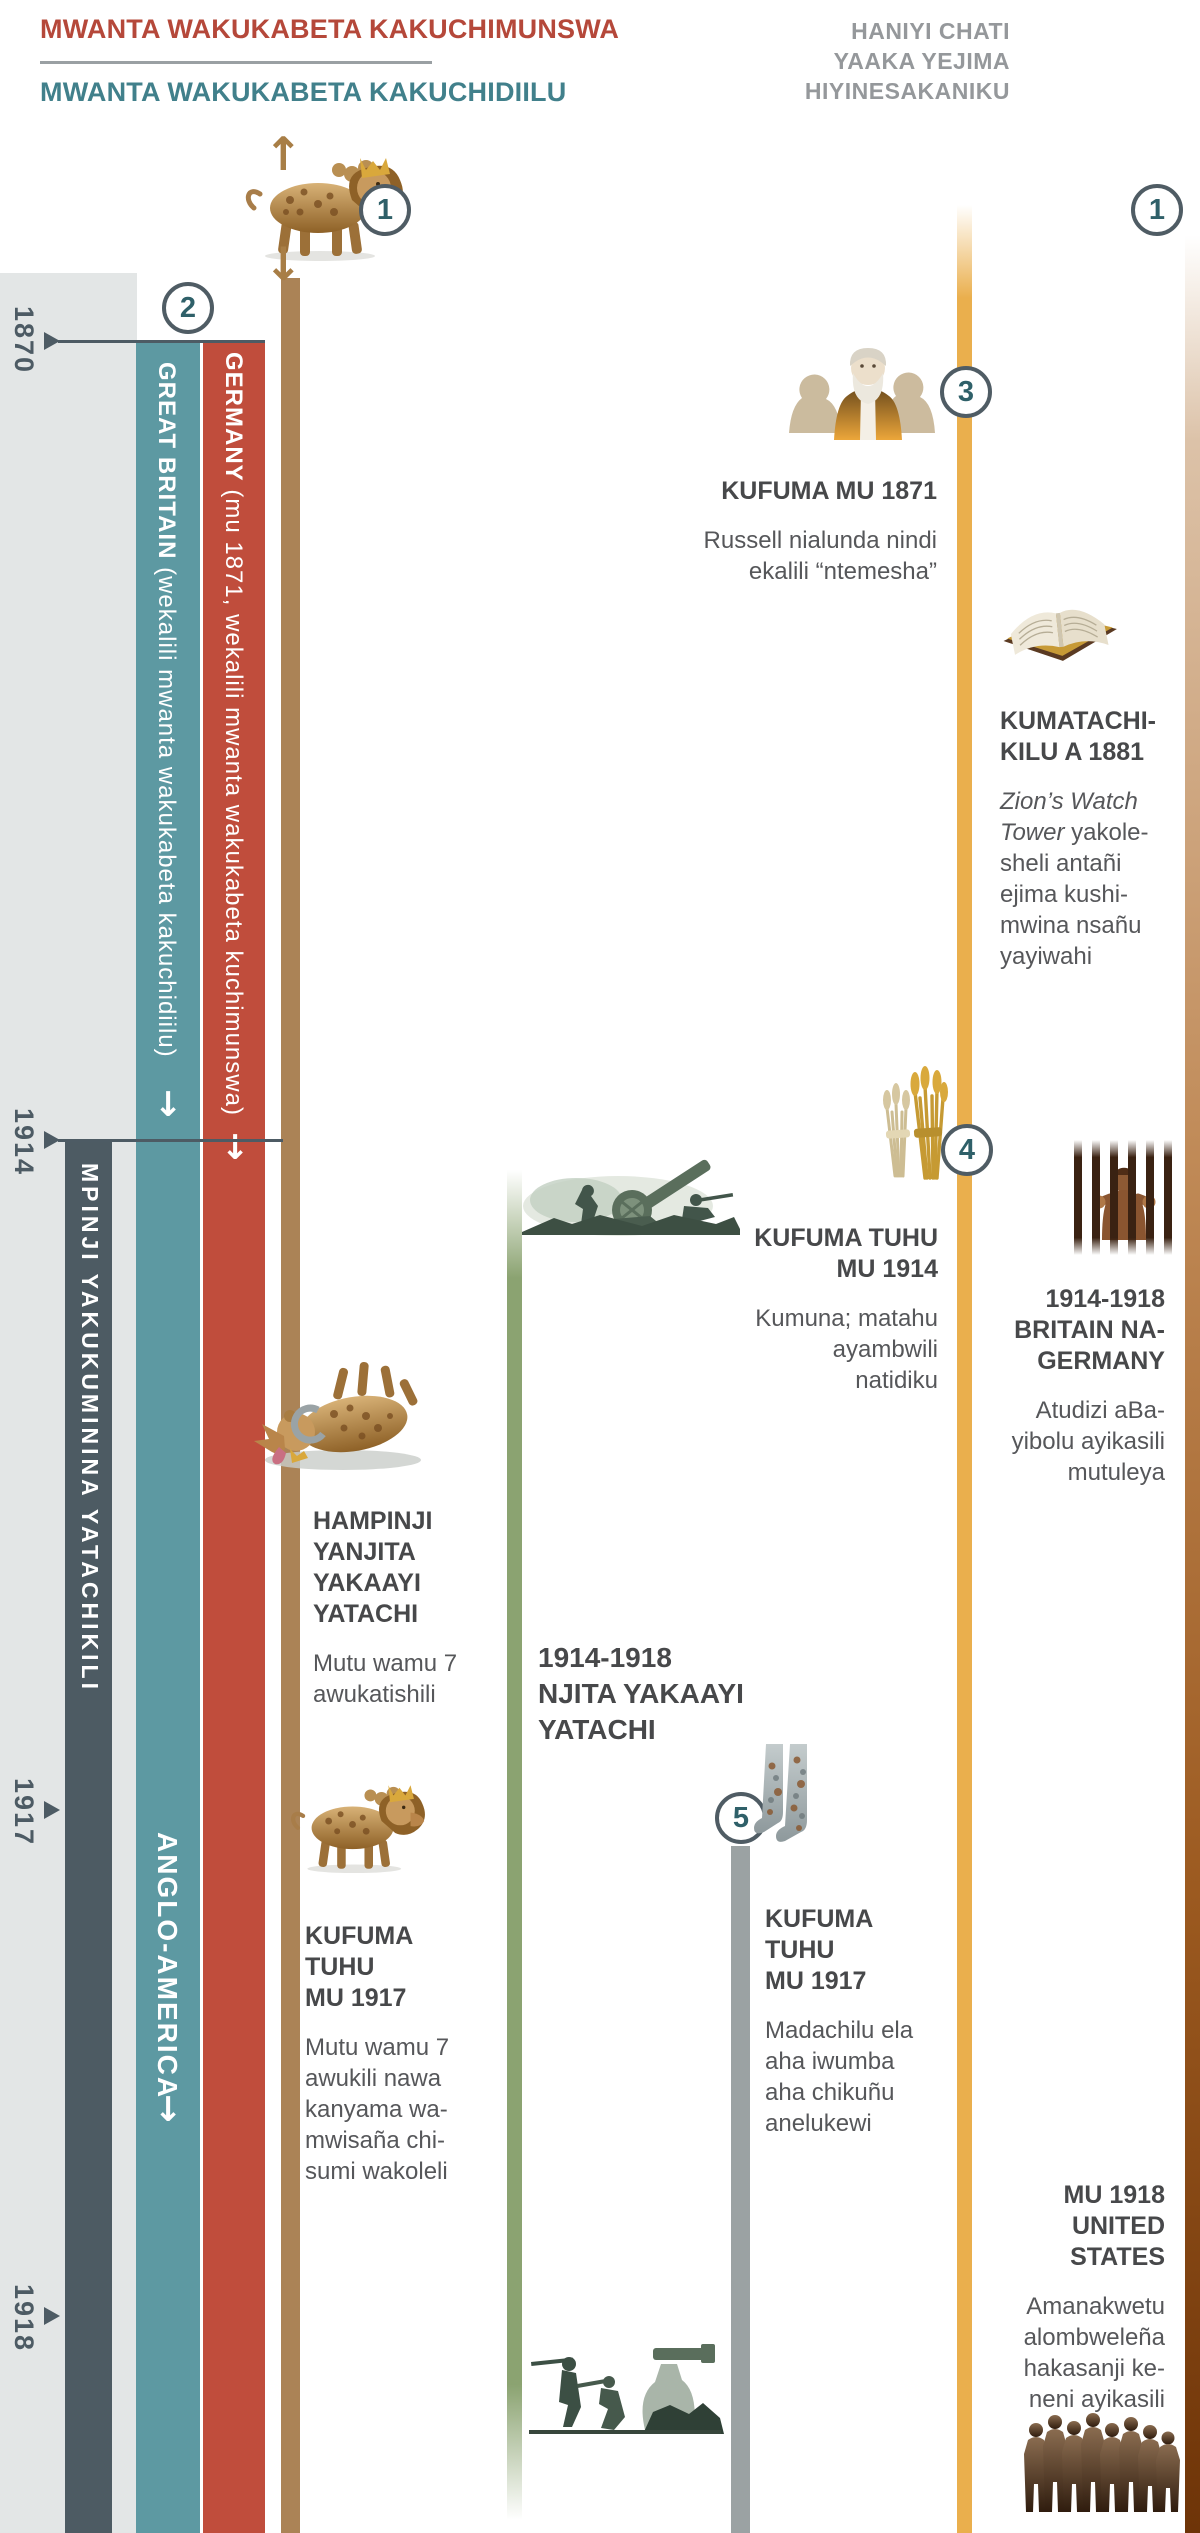 The height and width of the screenshot is (2533, 1200). I want to click on chart-note: HANIYI CHATI YAAKA YEJIMA HIYINESAKANIKU, so click(907, 61).